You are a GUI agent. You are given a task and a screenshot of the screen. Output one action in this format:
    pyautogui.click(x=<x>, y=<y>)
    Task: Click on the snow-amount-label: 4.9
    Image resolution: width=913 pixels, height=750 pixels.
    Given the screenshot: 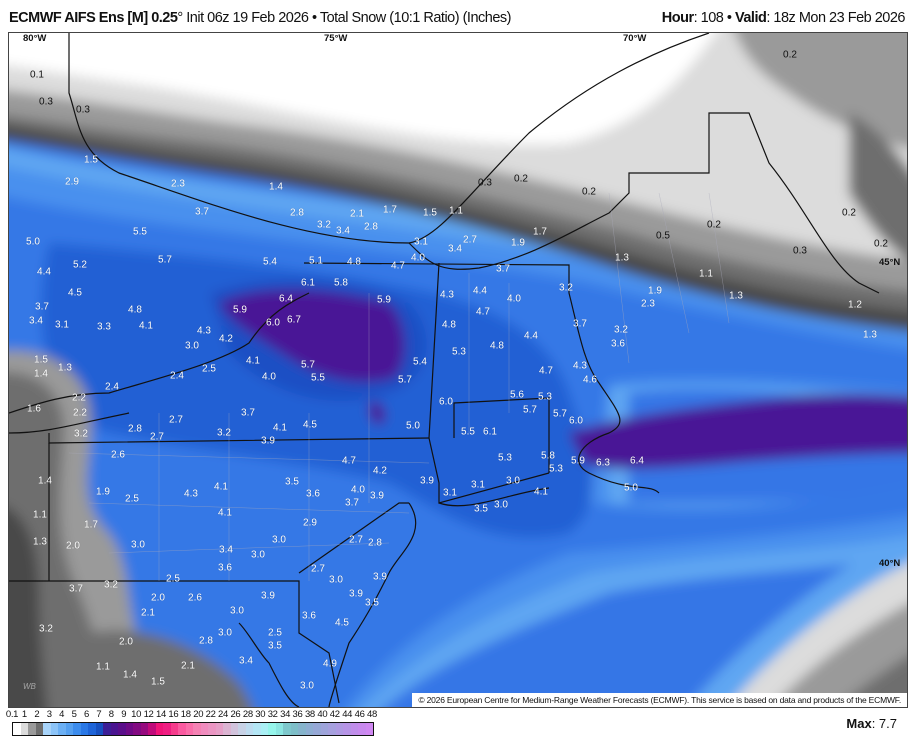 What is the action you would take?
    pyautogui.click(x=330, y=664)
    